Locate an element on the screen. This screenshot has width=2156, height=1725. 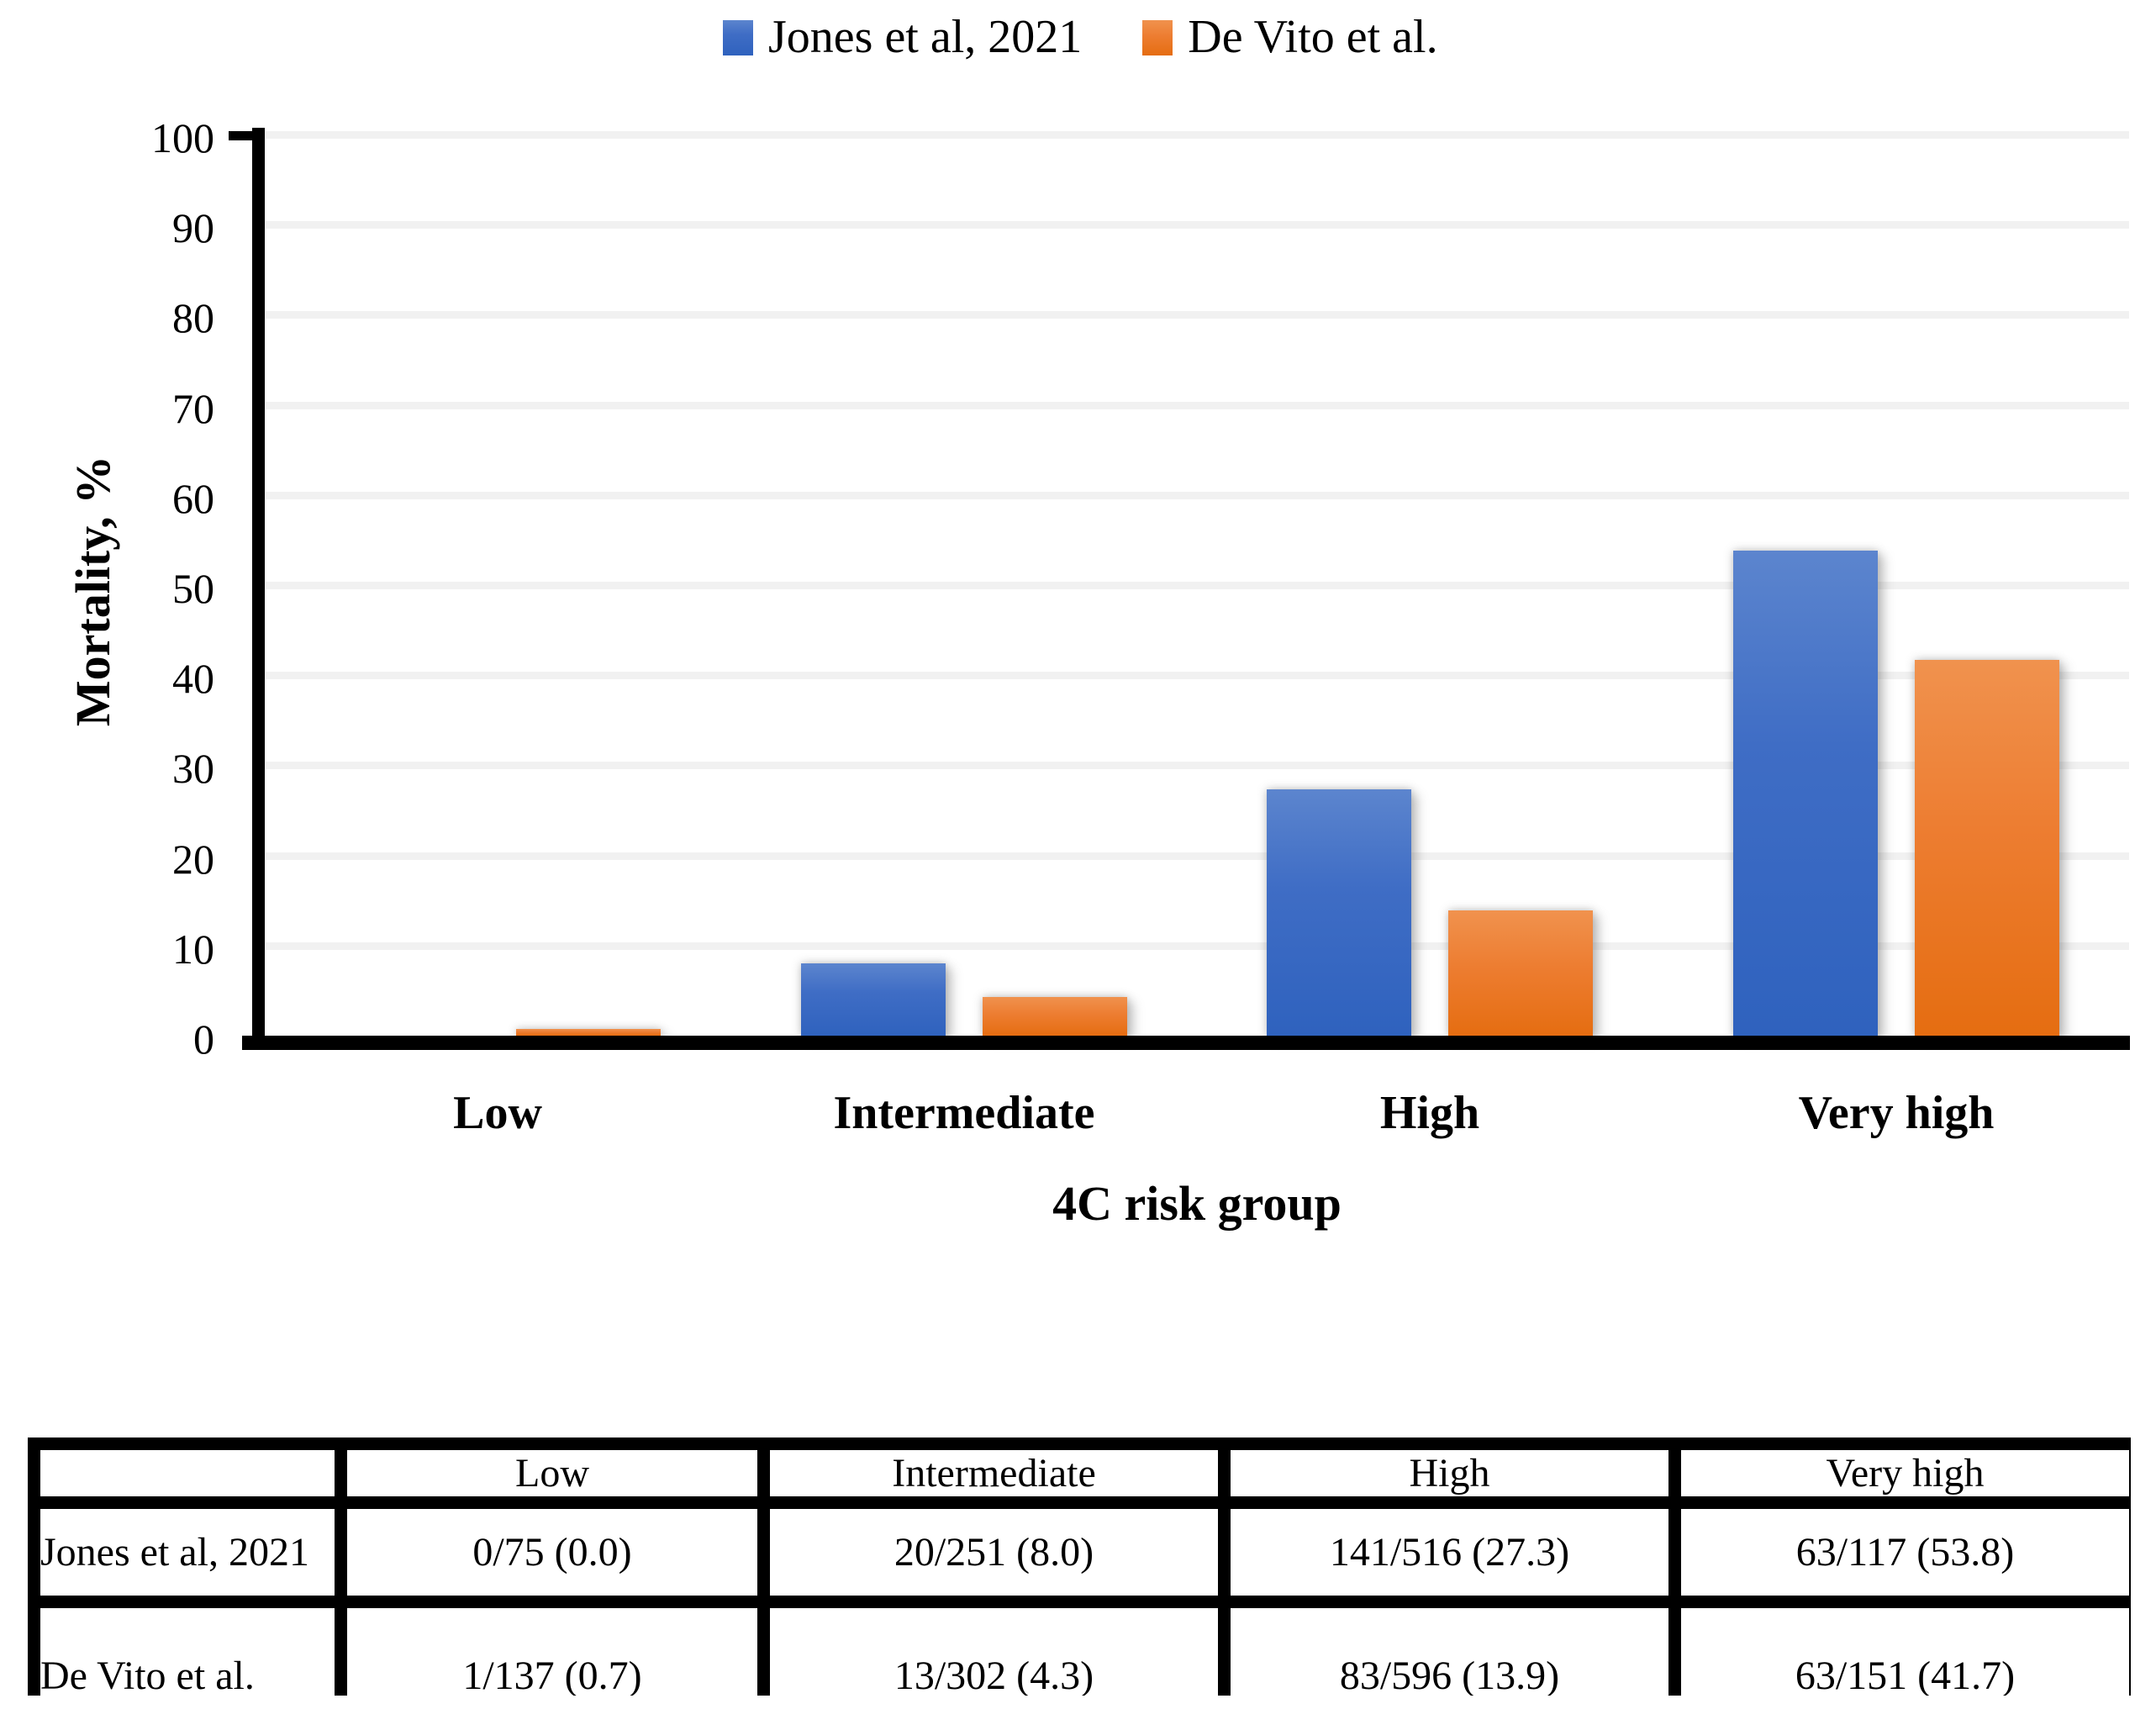
x-axis-title: 4C risk group is located at coordinates (1197, 1203).